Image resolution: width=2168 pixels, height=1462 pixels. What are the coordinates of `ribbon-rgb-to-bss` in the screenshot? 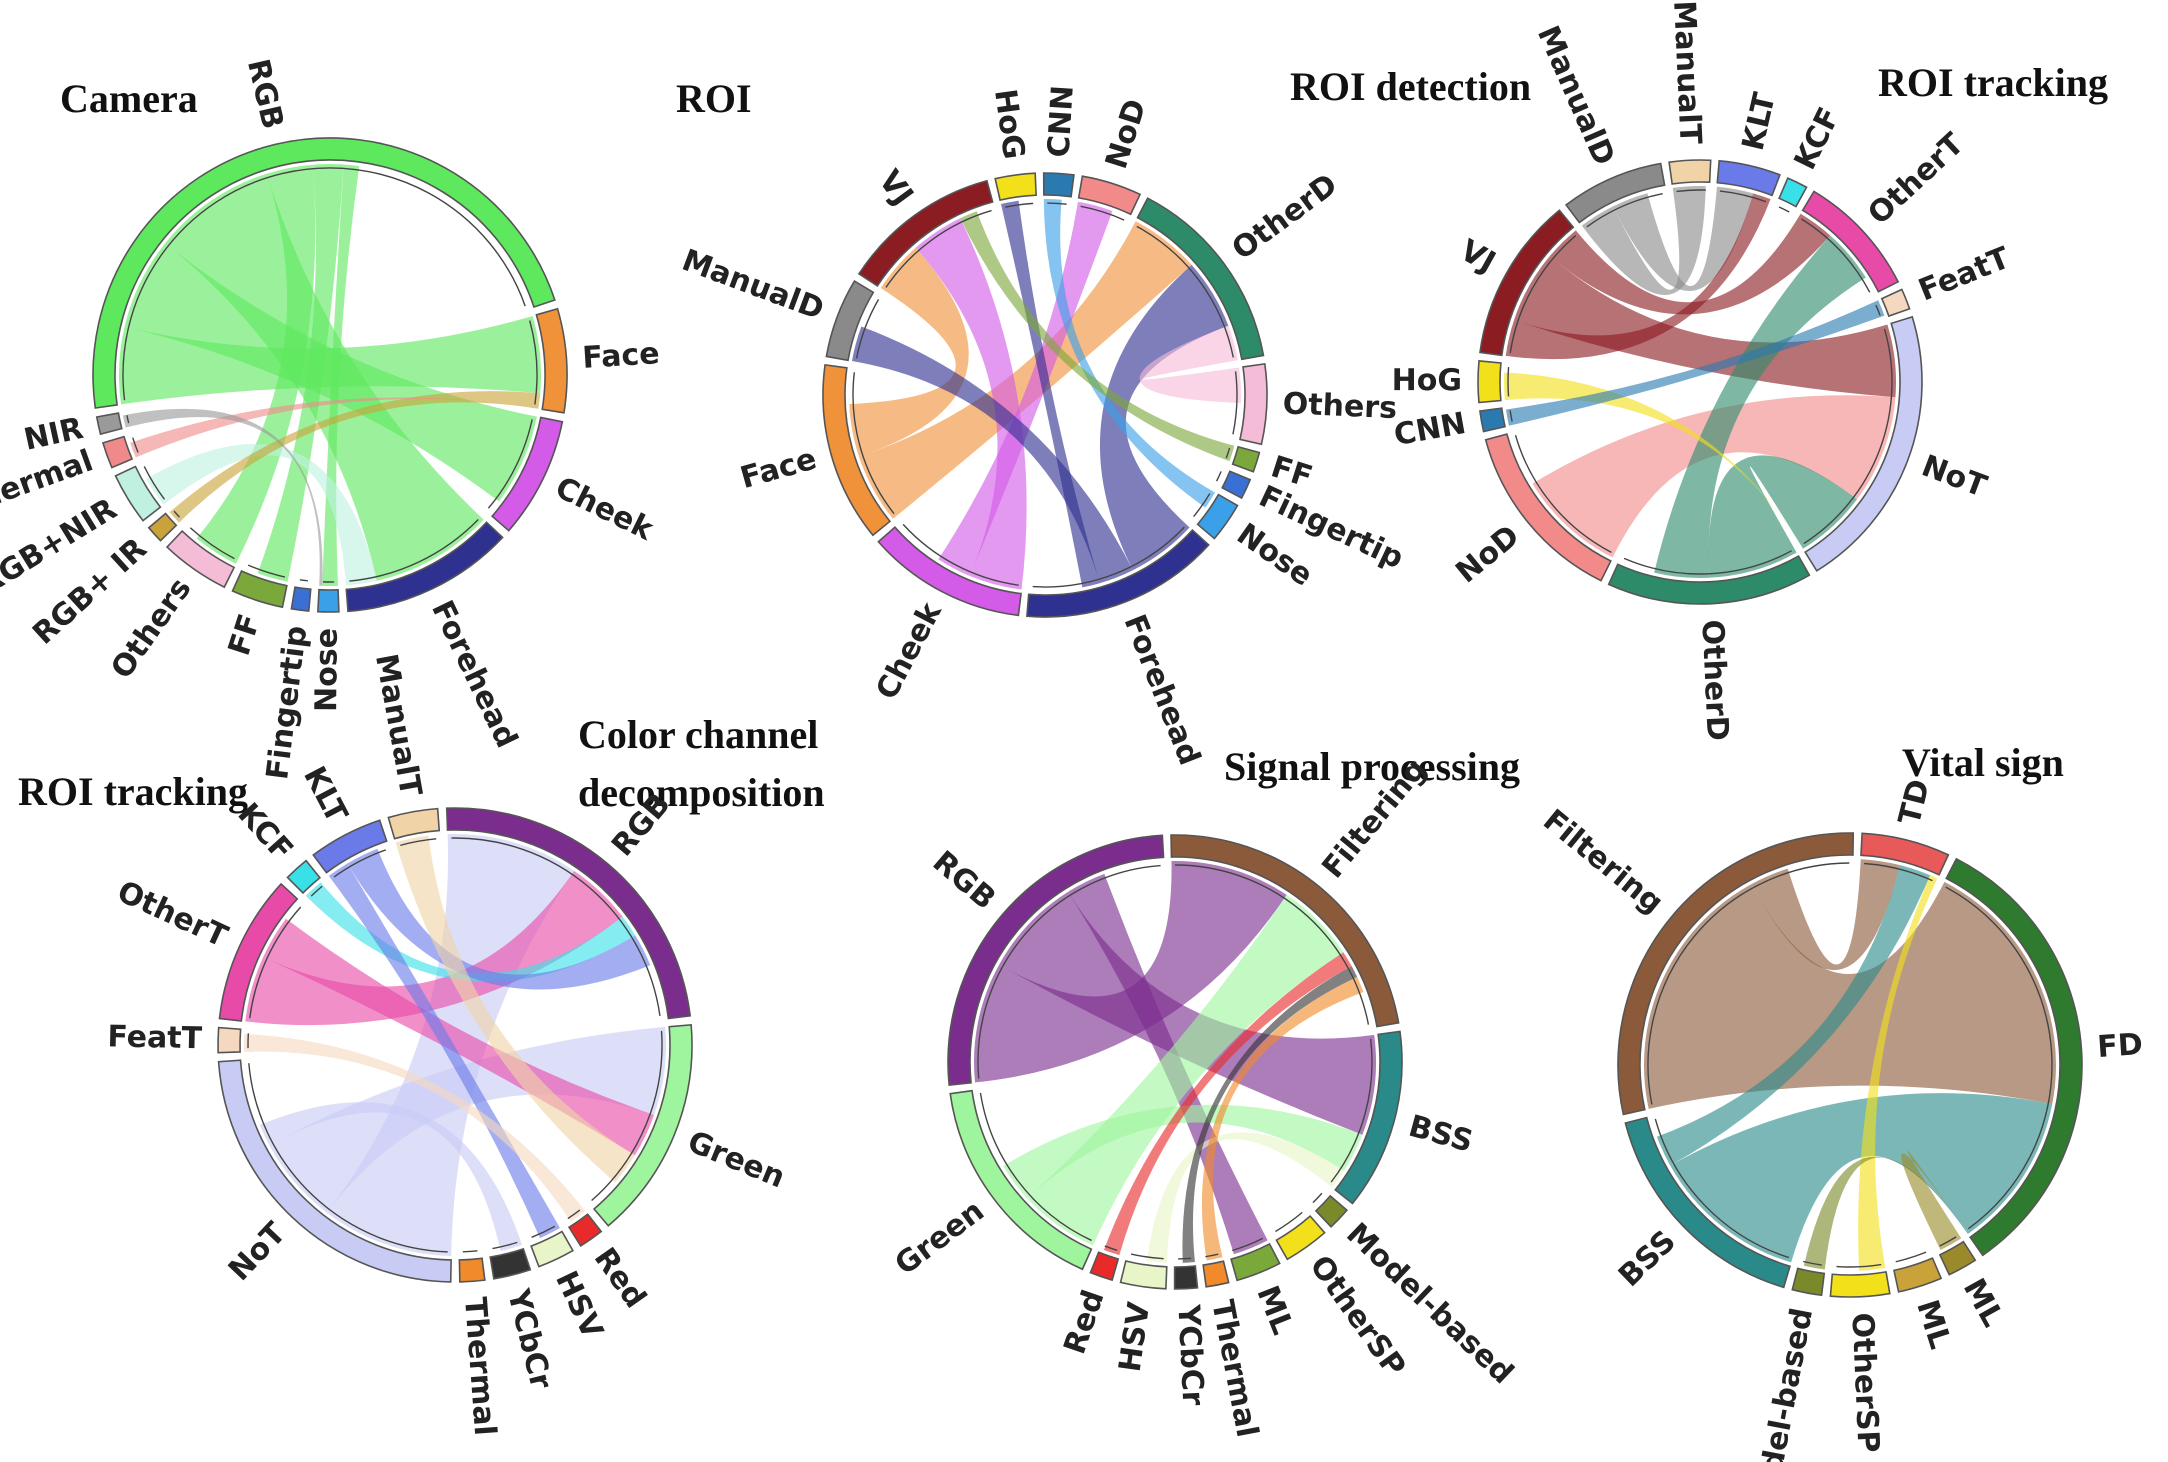 It's located at (1187, 1013).